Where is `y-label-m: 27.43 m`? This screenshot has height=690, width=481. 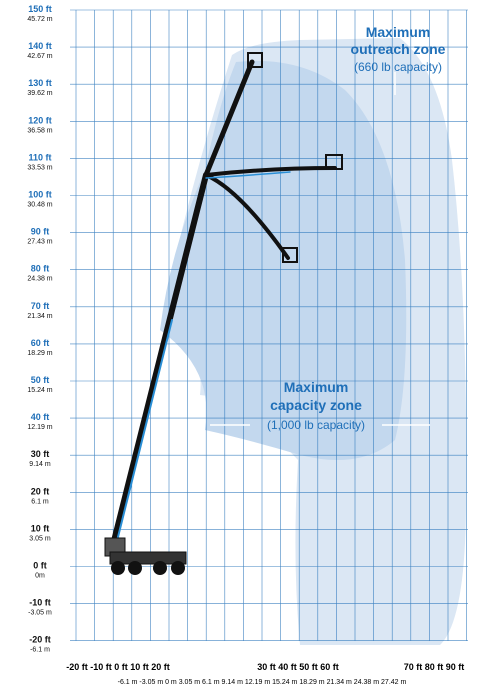 y-label-m: 27.43 m is located at coordinates (39, 242).